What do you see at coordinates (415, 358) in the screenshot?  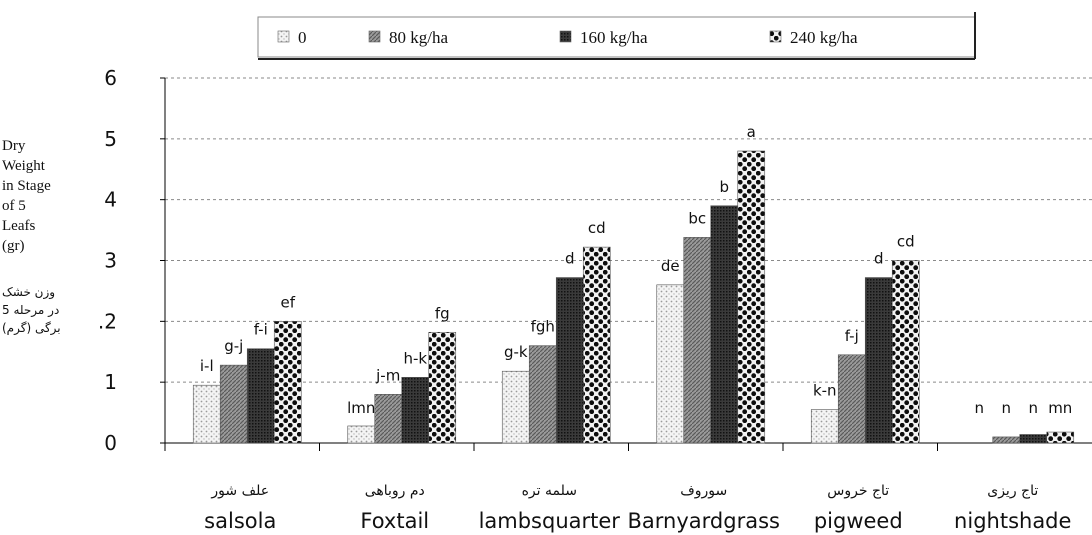 I see `significance-label: h-k` at bounding box center [415, 358].